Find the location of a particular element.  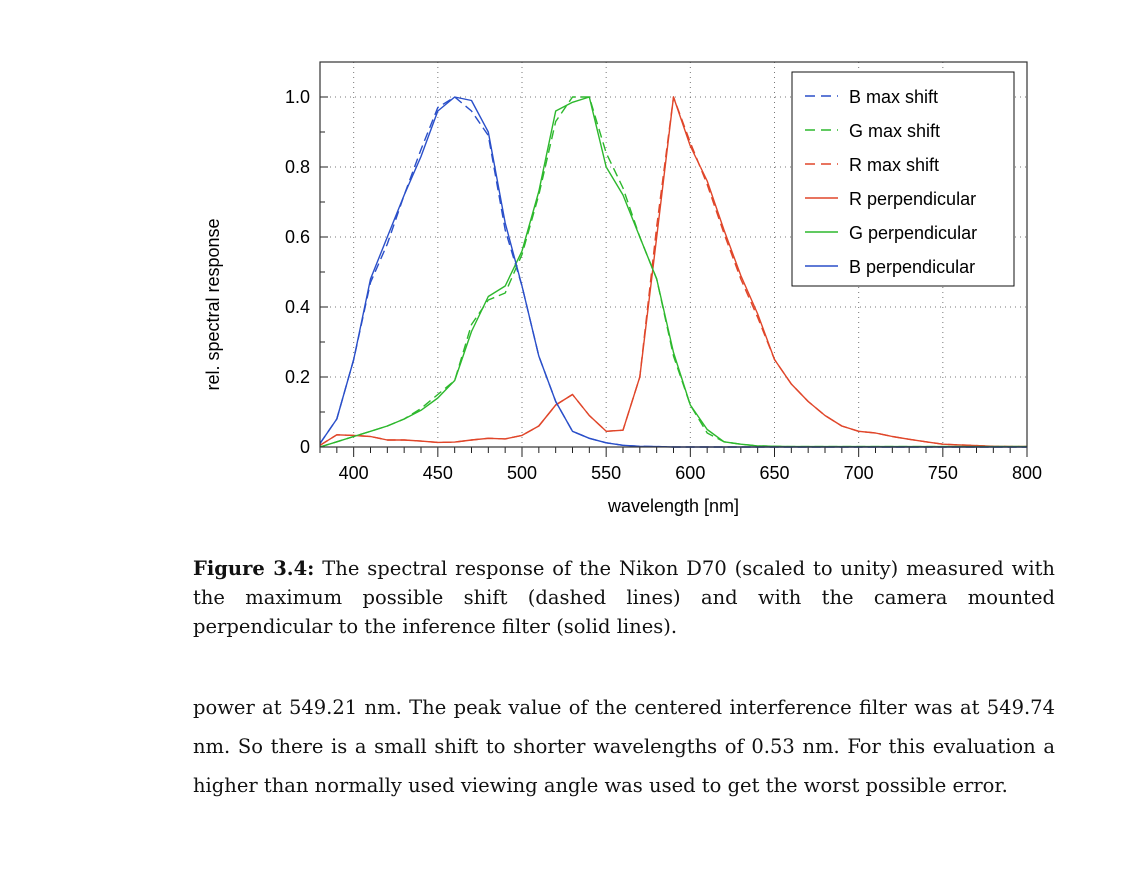

y-tick-label: 0.8 is located at coordinates (297, 167).